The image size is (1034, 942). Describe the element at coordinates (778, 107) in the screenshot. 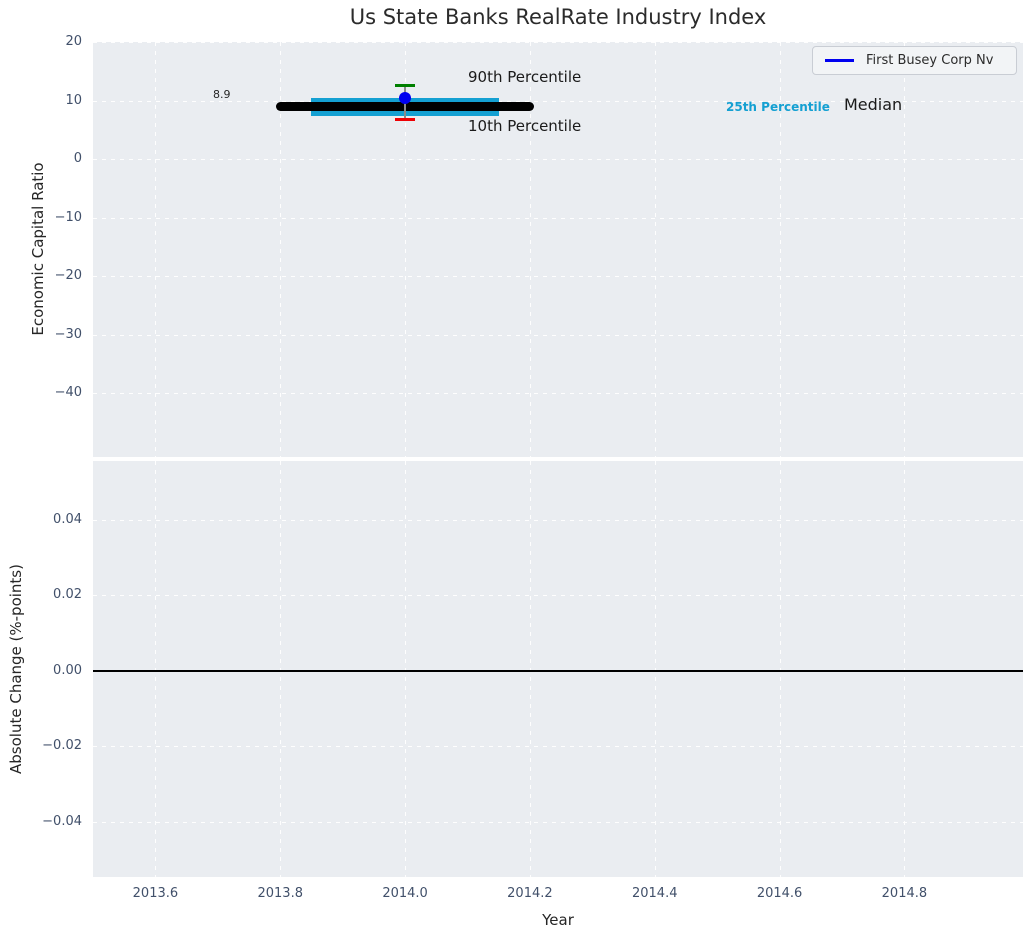

I see `p25-annotation: 25th Percentile` at that location.